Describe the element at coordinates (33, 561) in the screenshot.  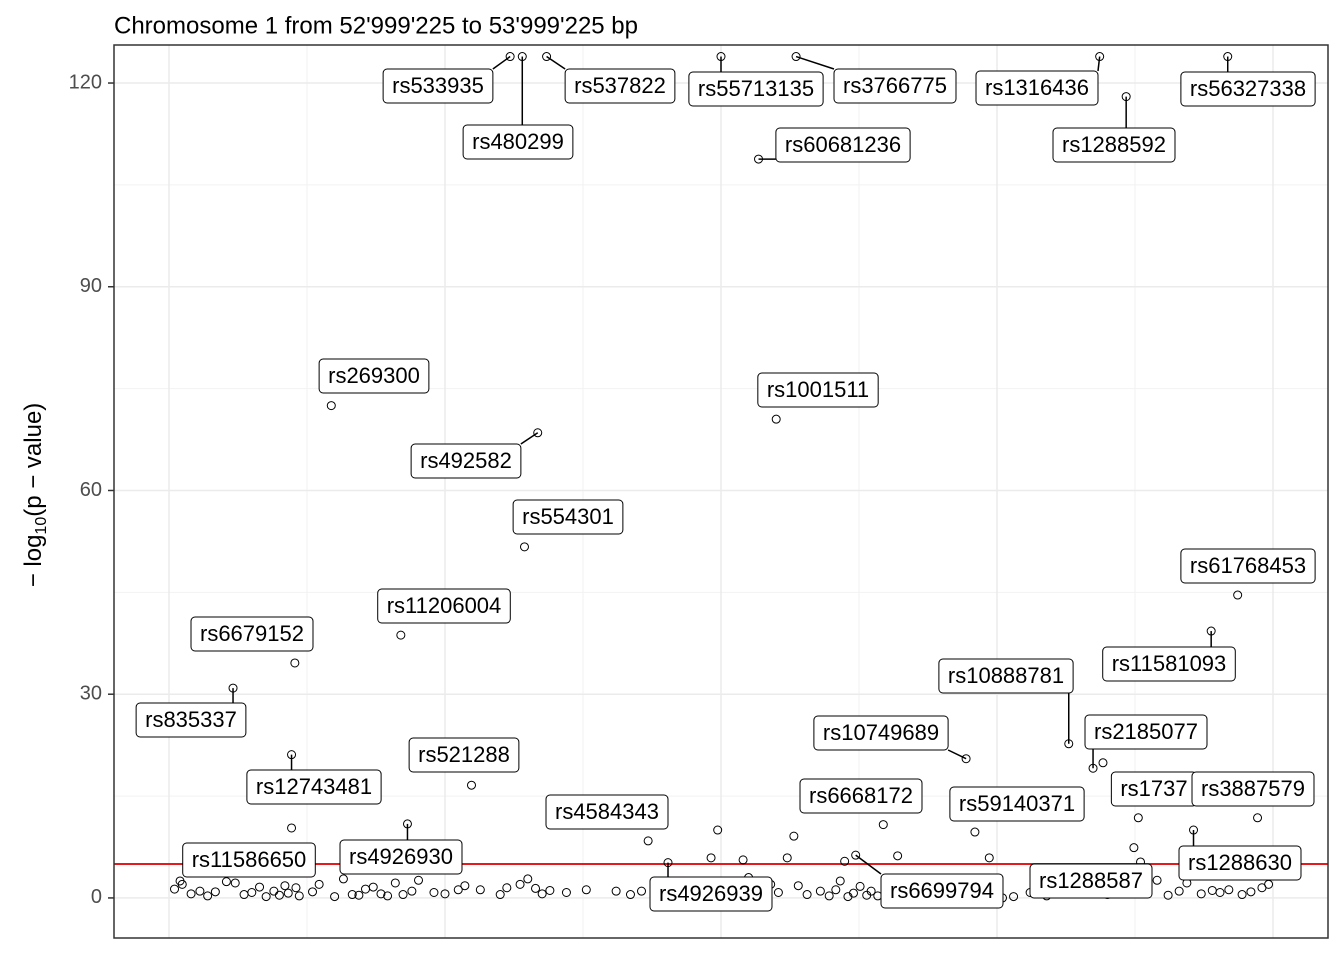
I see `y-label-part: − log` at that location.